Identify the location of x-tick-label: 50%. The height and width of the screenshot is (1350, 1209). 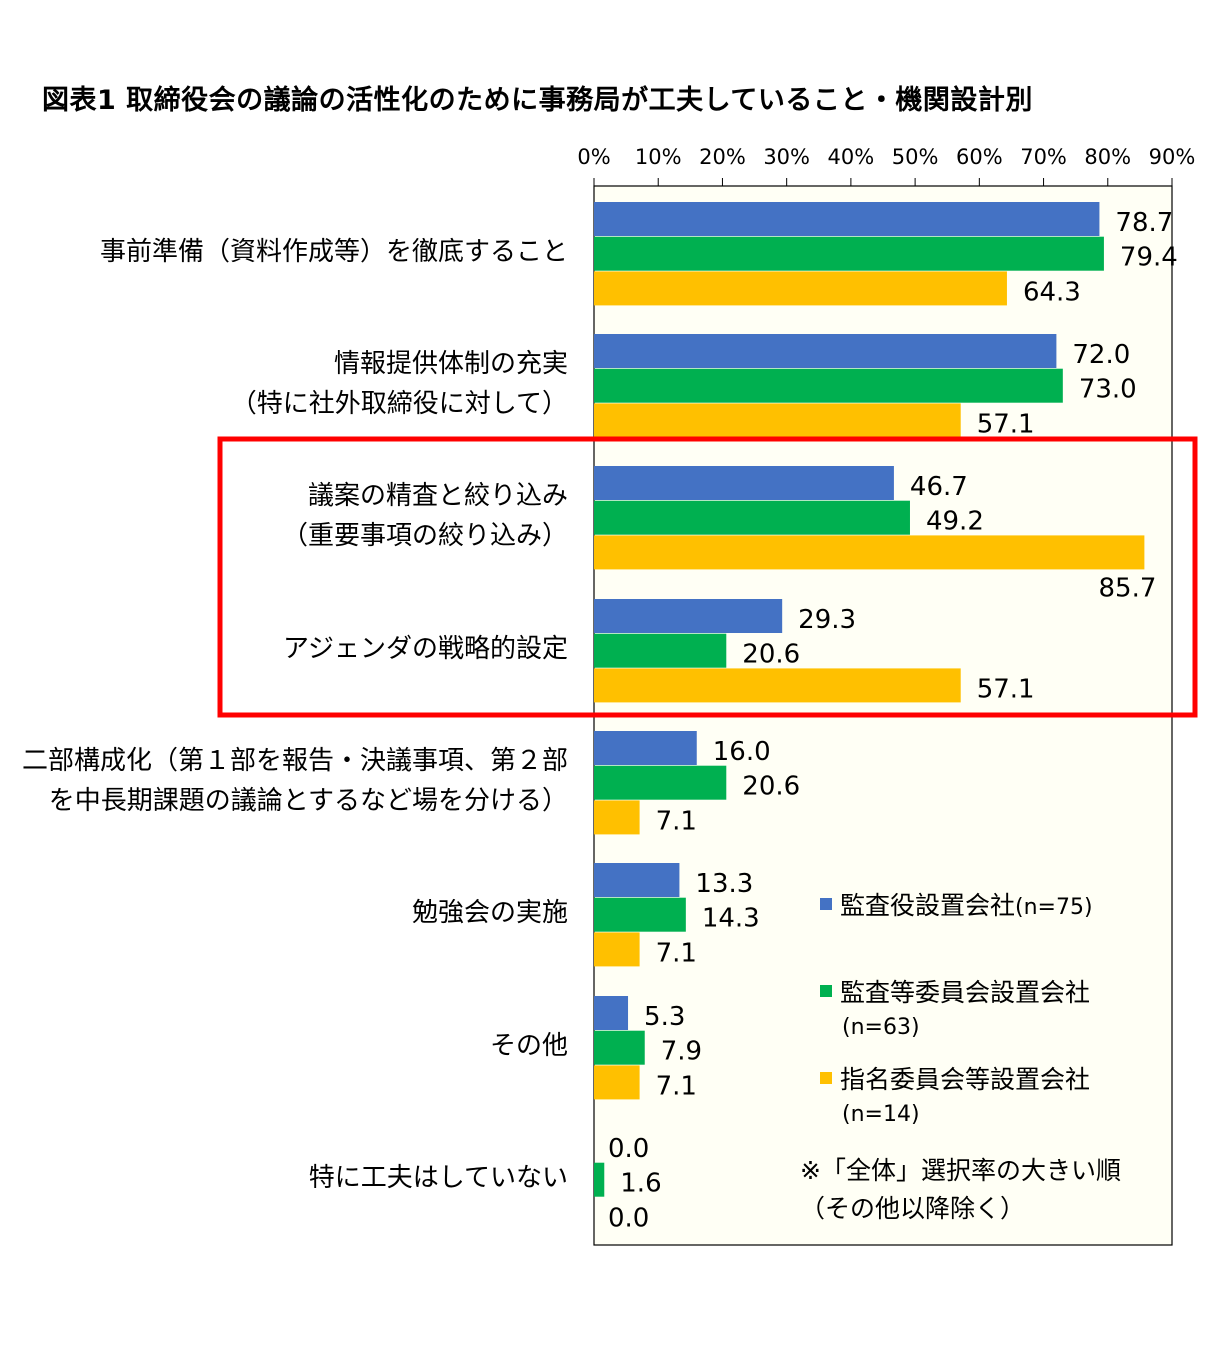
(915, 157).